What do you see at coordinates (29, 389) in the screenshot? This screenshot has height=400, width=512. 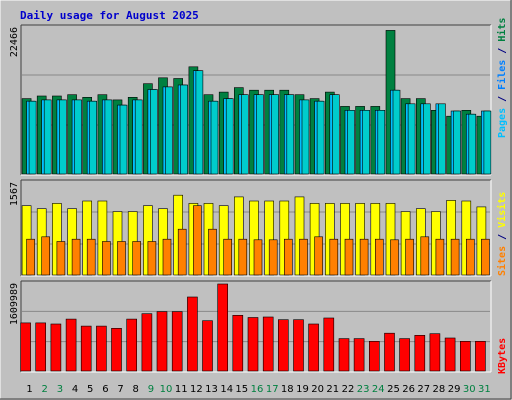 I see `day-label-1: 1` at bounding box center [29, 389].